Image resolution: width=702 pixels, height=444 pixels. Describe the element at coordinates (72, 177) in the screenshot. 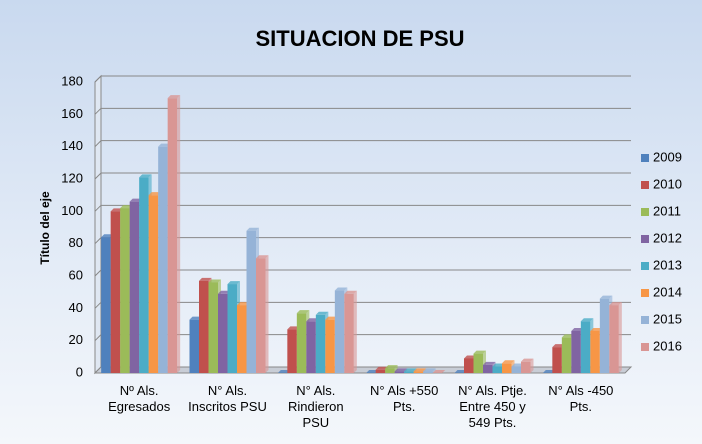

I see `y-tick-label: 120` at that location.